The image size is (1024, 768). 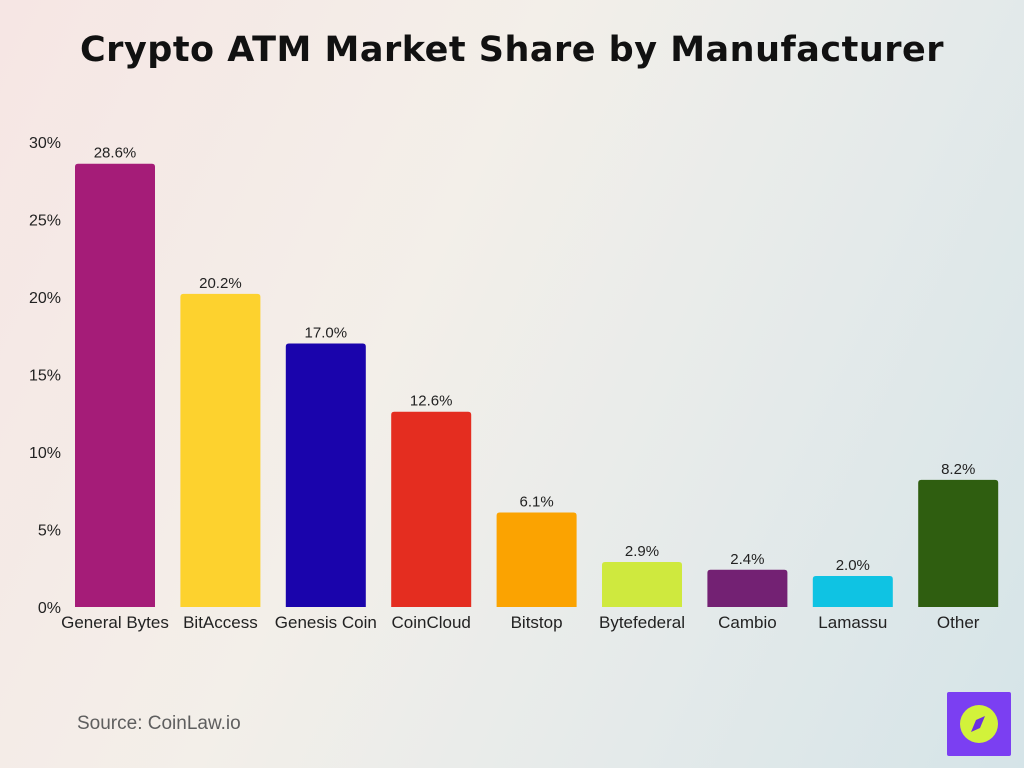 I want to click on y-tick-label: 30%, so click(x=45, y=143).